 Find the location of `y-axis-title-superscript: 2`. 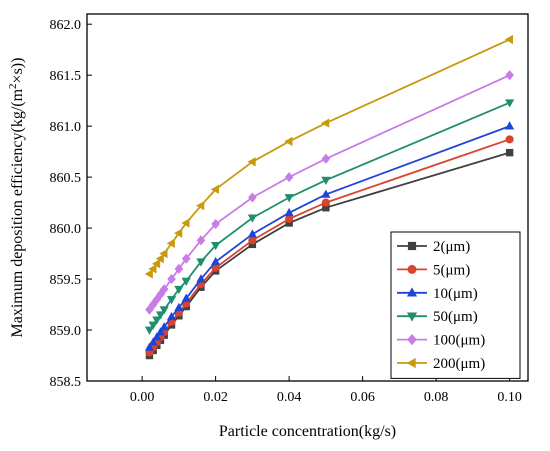

y-axis-title-superscript: 2 is located at coordinates (13, 86).